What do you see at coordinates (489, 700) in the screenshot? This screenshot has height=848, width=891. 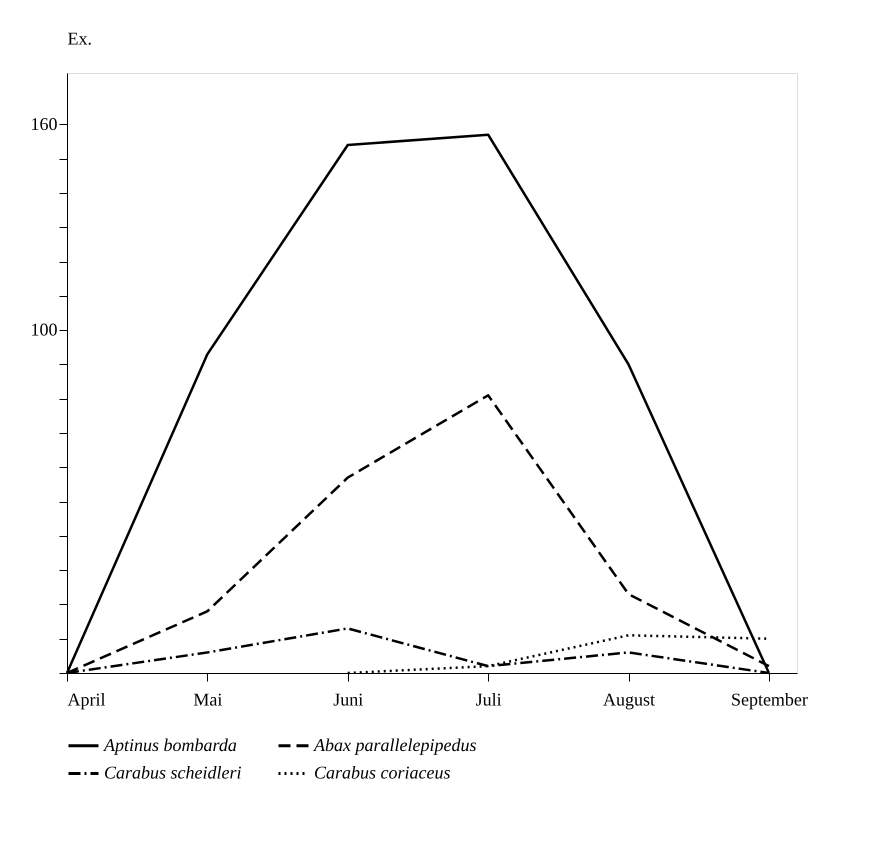 I see `x-tick-label: Juli` at bounding box center [489, 700].